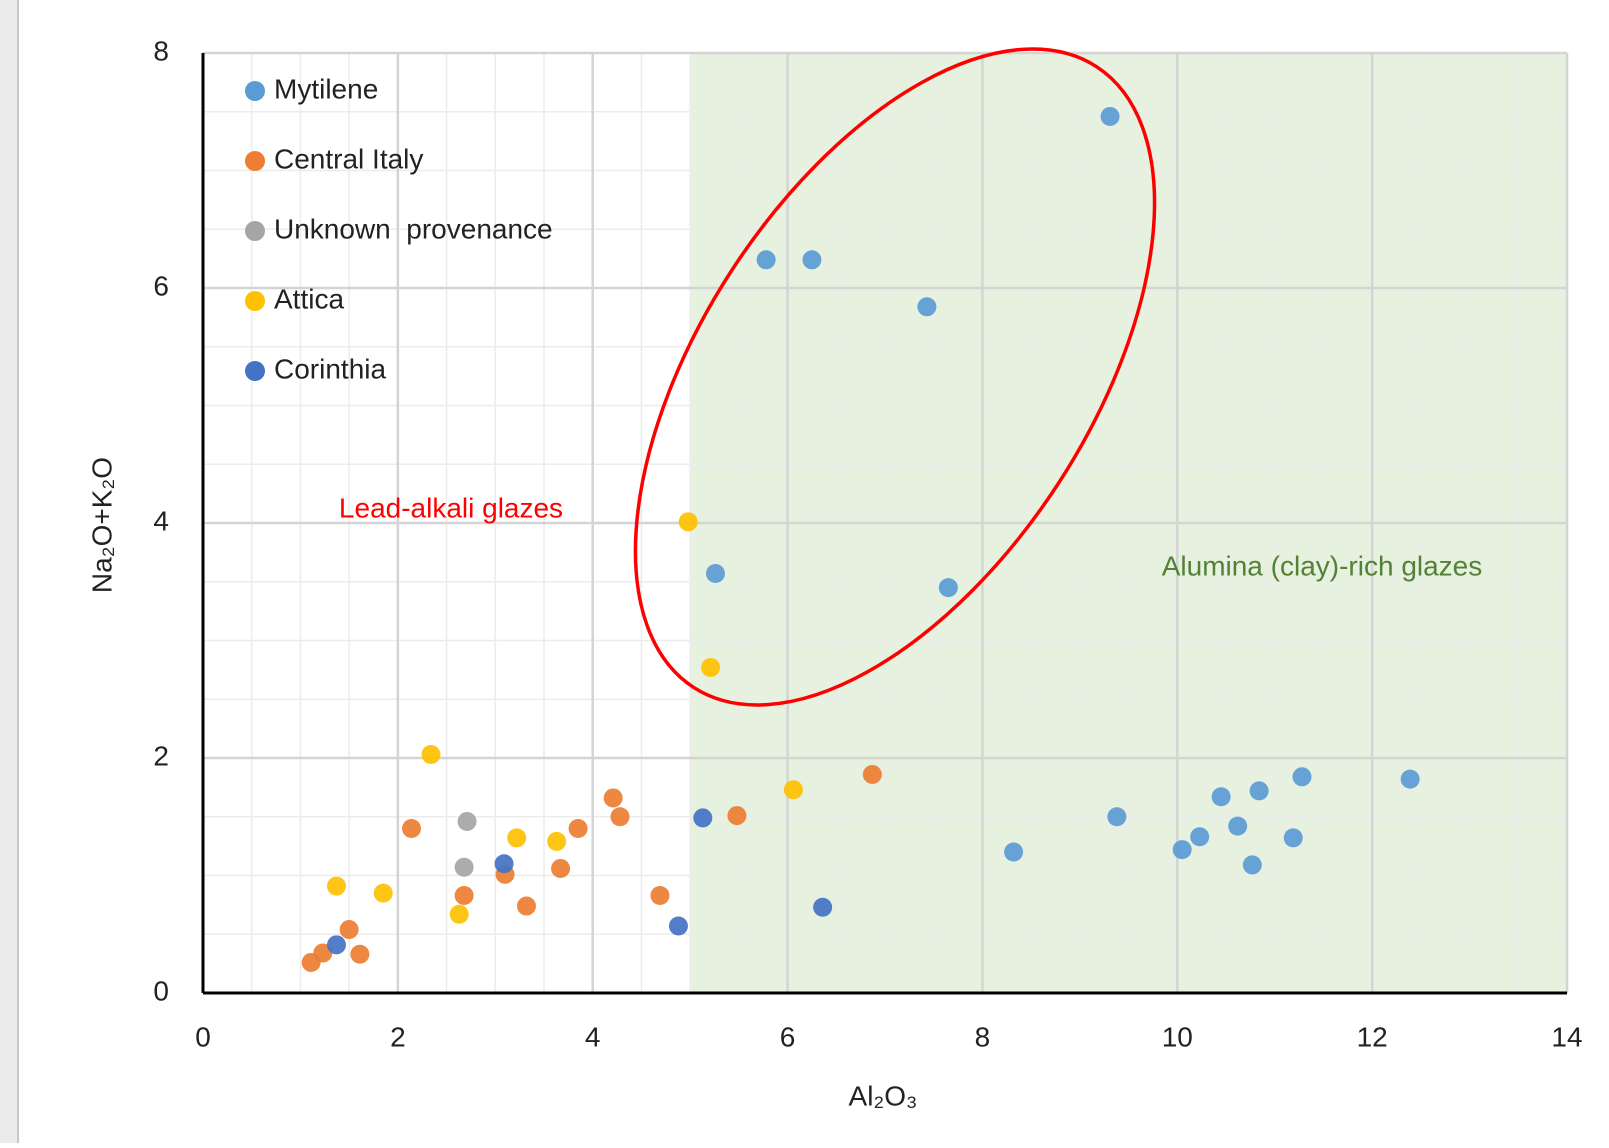 Image resolution: width=1609 pixels, height=1148 pixels. What do you see at coordinates (161, 285) in the screenshot?
I see `y-tick-label: 6` at bounding box center [161, 285].